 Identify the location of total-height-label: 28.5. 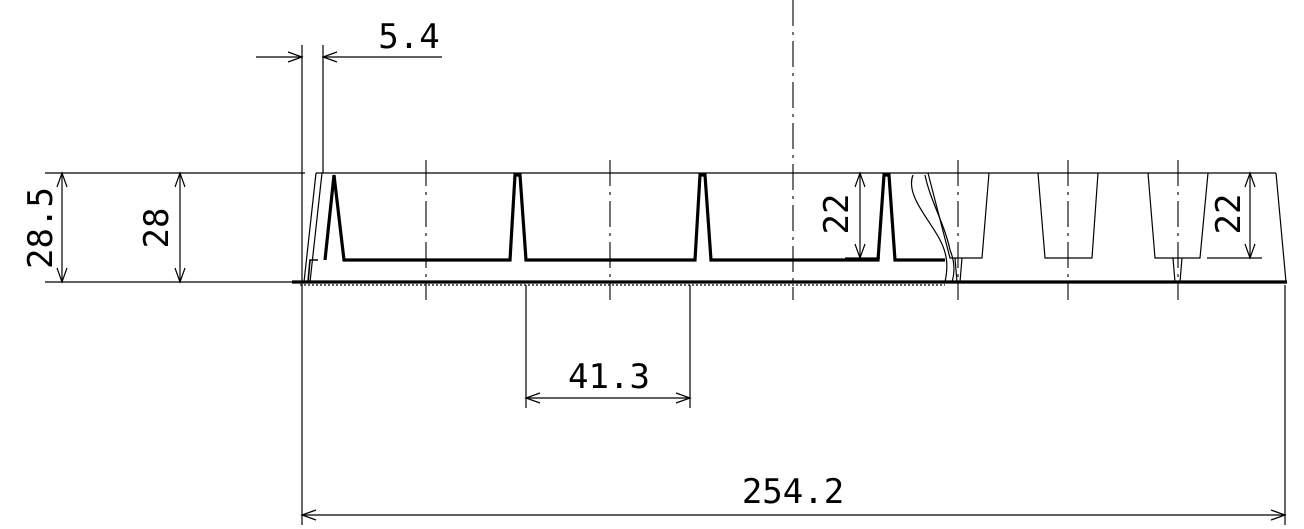
(41, 228).